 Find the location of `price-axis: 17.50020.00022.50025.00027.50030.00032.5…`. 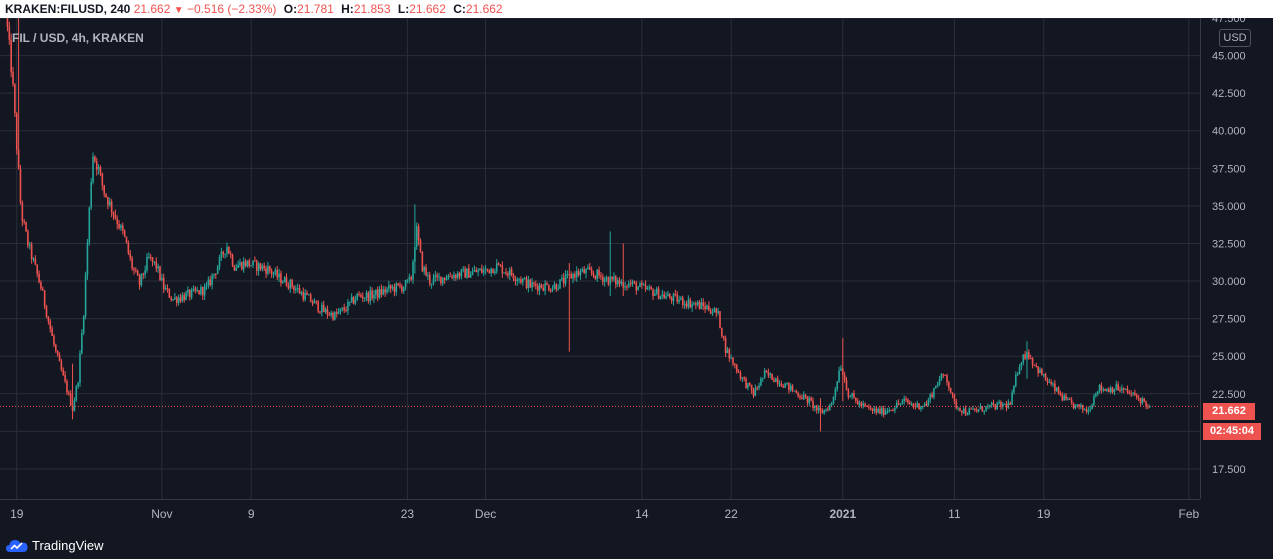

price-axis: 17.50020.00022.50025.00027.50030.00032.5… is located at coordinates (1229, 247).